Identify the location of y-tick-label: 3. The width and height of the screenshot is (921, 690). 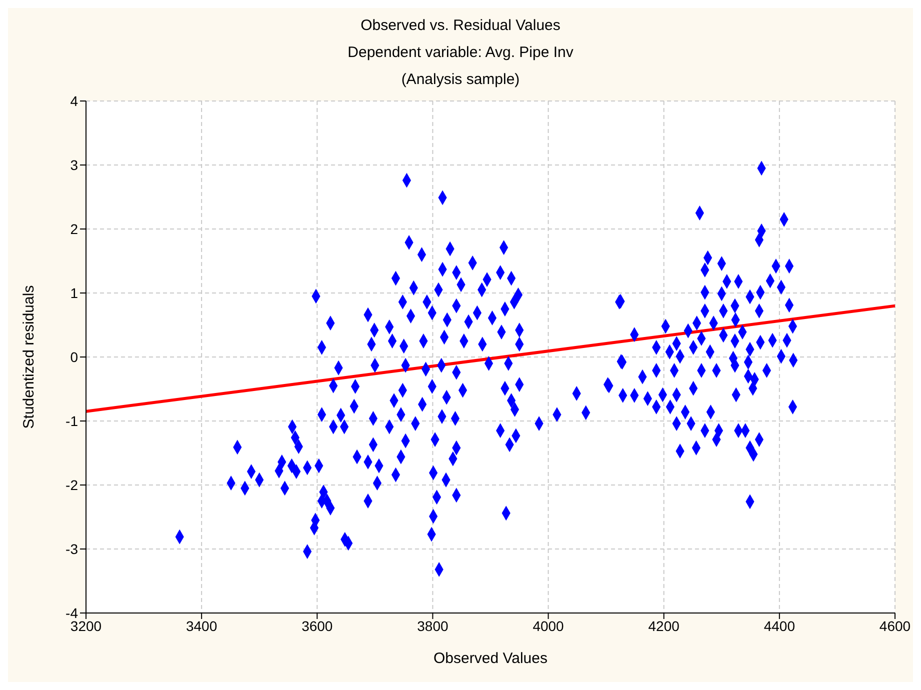
(74, 164).